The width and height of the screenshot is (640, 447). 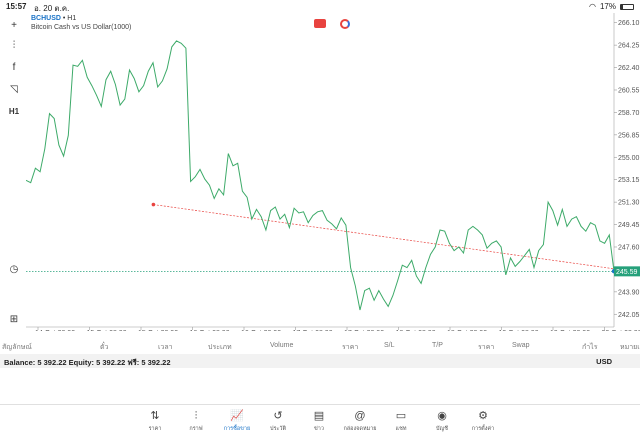 What do you see at coordinates (345, 24) in the screenshot?
I see `signal-icon` at bounding box center [345, 24].